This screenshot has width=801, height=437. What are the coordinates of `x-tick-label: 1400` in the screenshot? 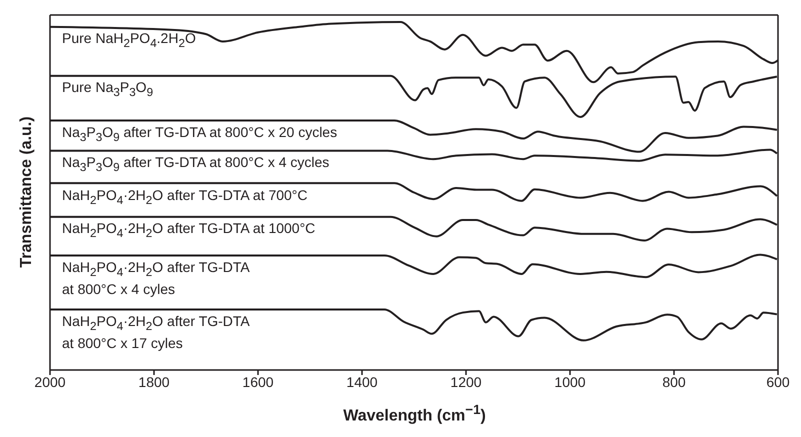 It's located at (362, 382).